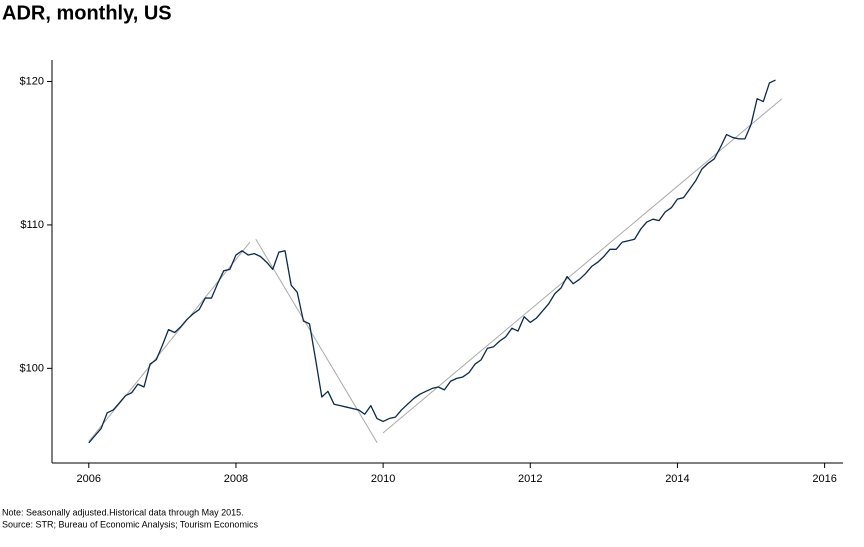  What do you see at coordinates (383, 479) in the screenshot?
I see `x-tick-label: 2010` at bounding box center [383, 479].